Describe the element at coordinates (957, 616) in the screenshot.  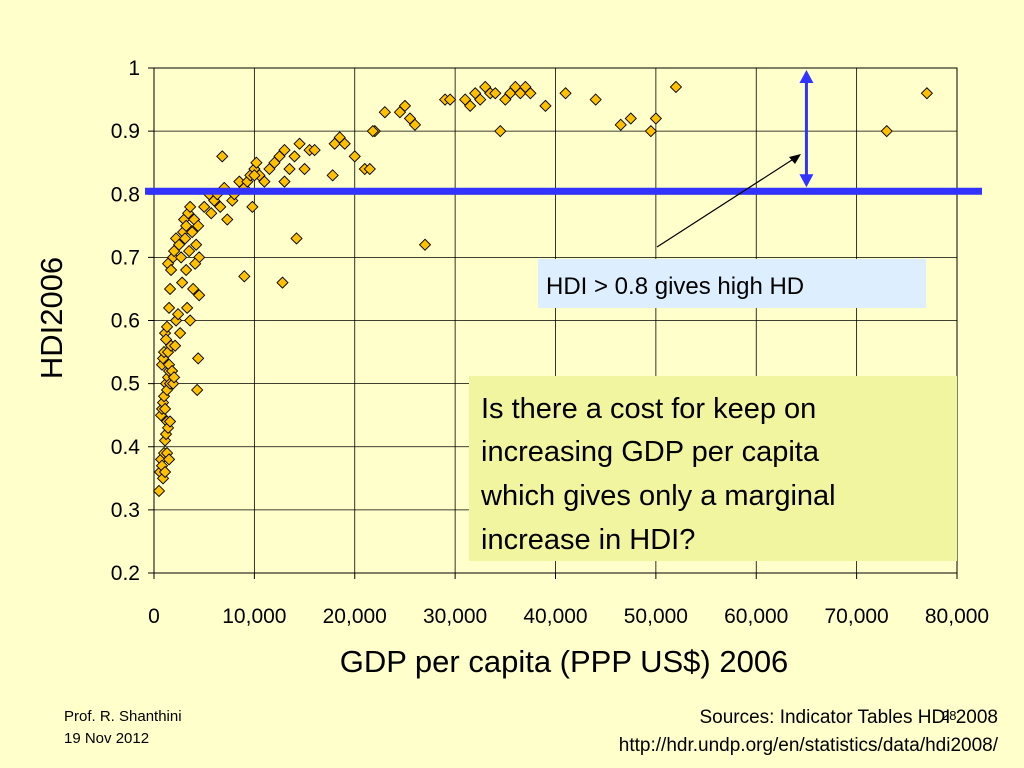
I see `x-tick-label: 80,000` at that location.